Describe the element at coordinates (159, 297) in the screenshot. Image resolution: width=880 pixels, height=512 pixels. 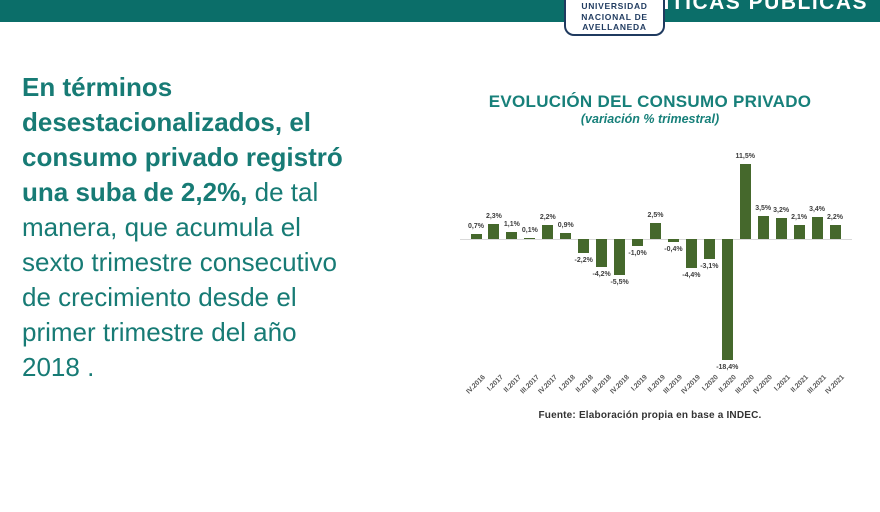
I see `paragraph-regular-text: de crecimiento desde el` at that location.